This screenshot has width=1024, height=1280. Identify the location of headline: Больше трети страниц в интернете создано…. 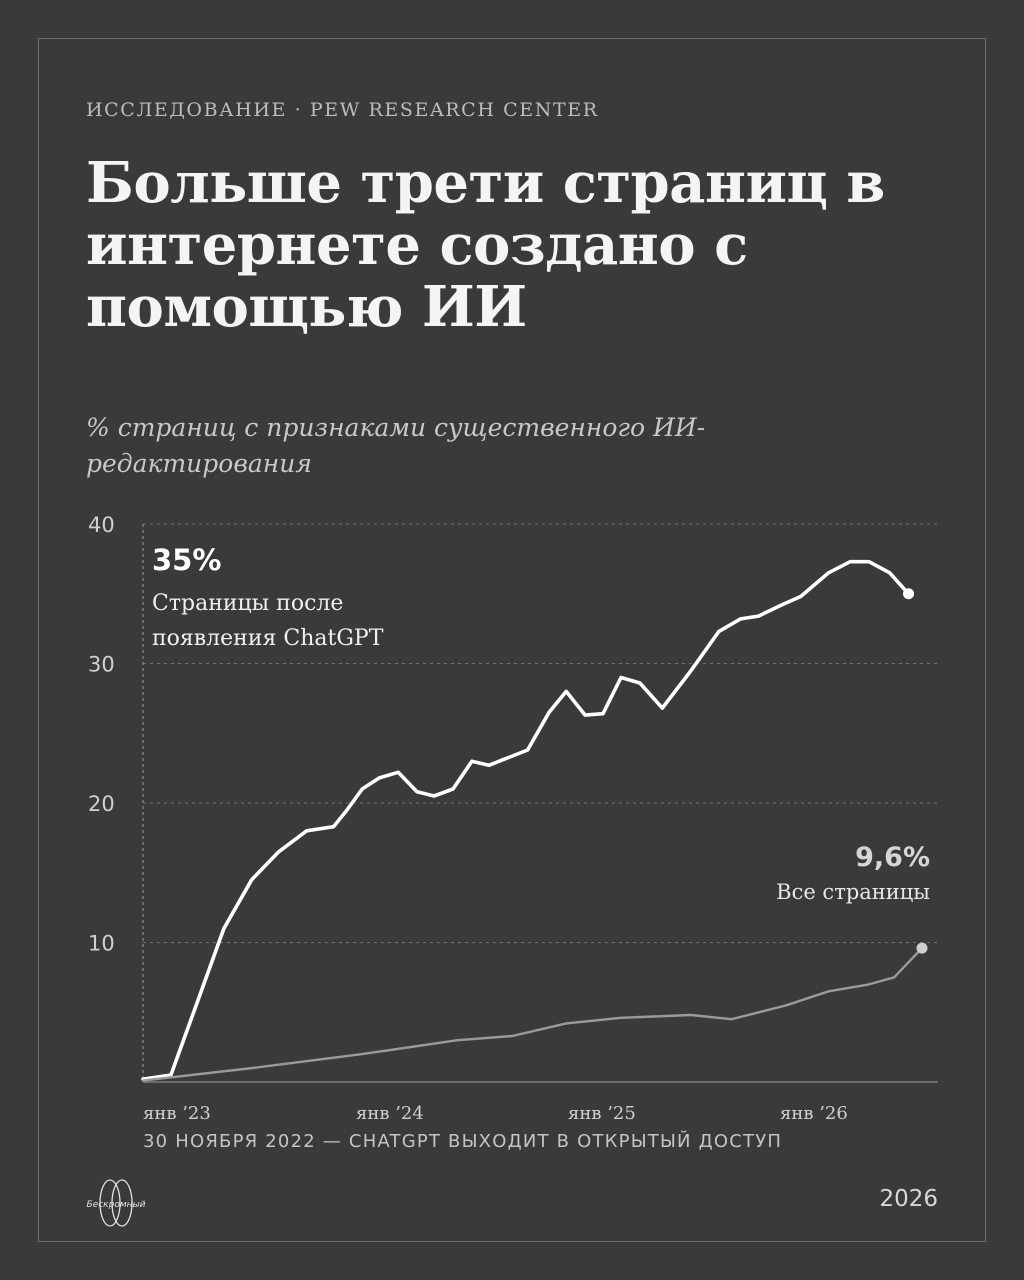
(485, 245).